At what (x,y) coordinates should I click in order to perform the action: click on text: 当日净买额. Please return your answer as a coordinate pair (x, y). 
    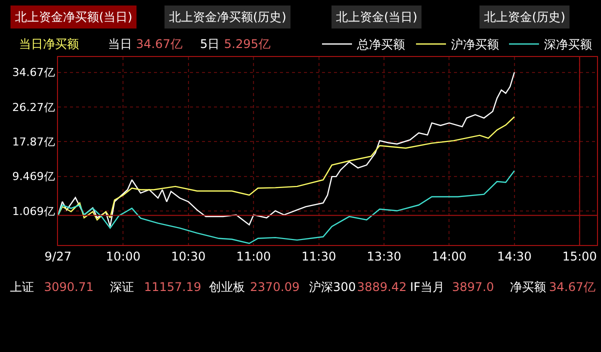
    Looking at the image, I should click on (49, 44).